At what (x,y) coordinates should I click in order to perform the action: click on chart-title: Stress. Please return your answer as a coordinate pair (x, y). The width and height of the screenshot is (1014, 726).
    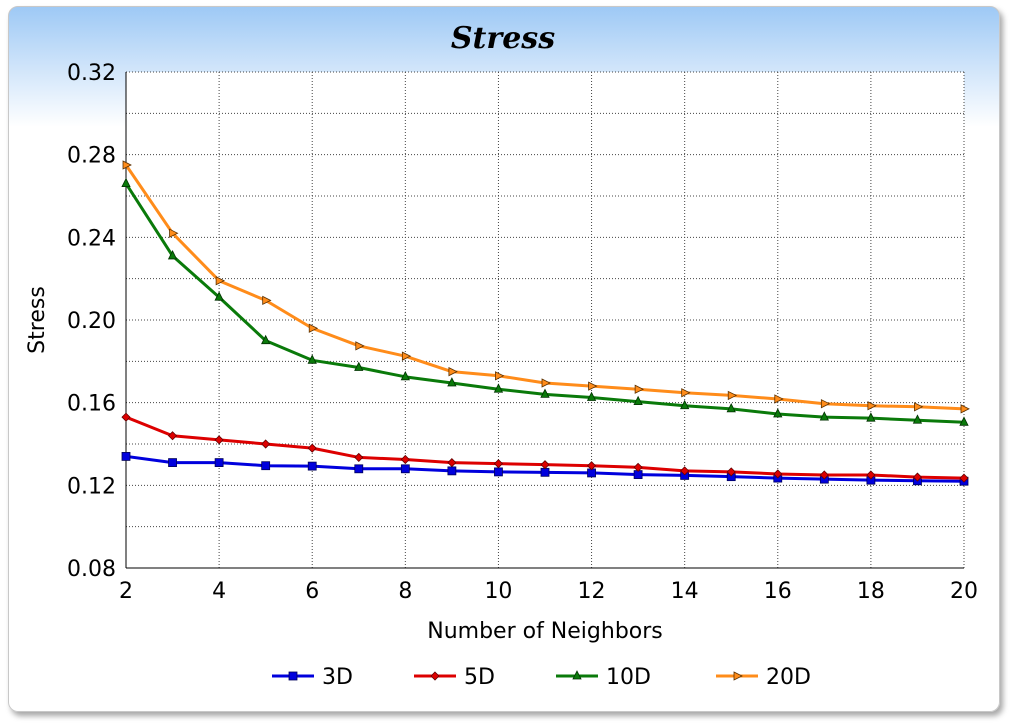
    Looking at the image, I should click on (503, 38).